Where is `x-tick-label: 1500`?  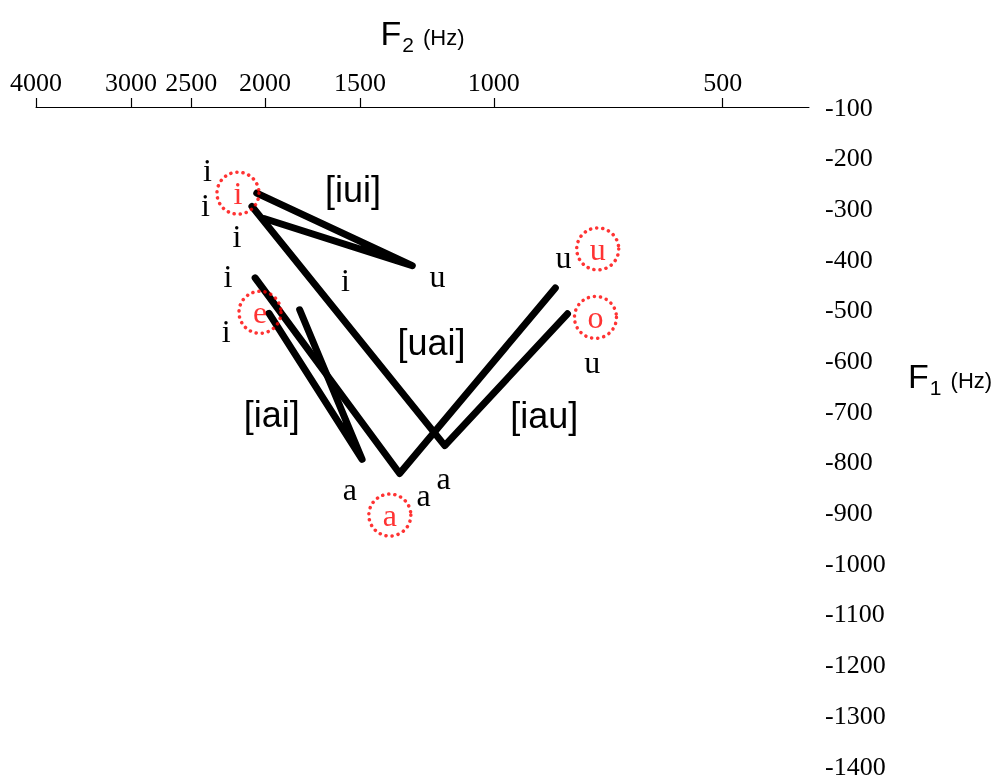 x-tick-label: 1500 is located at coordinates (359, 82).